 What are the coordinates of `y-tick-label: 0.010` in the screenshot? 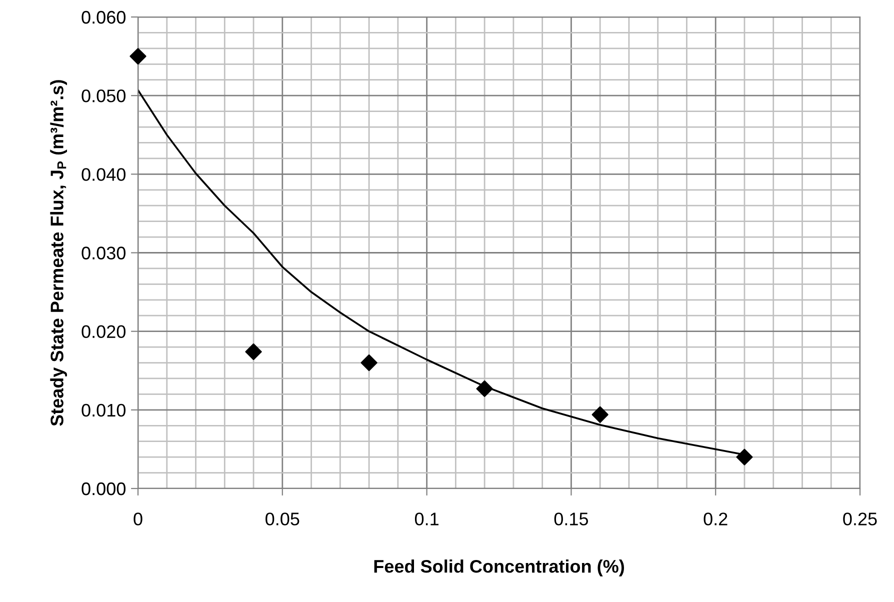 It's located at (104, 410).